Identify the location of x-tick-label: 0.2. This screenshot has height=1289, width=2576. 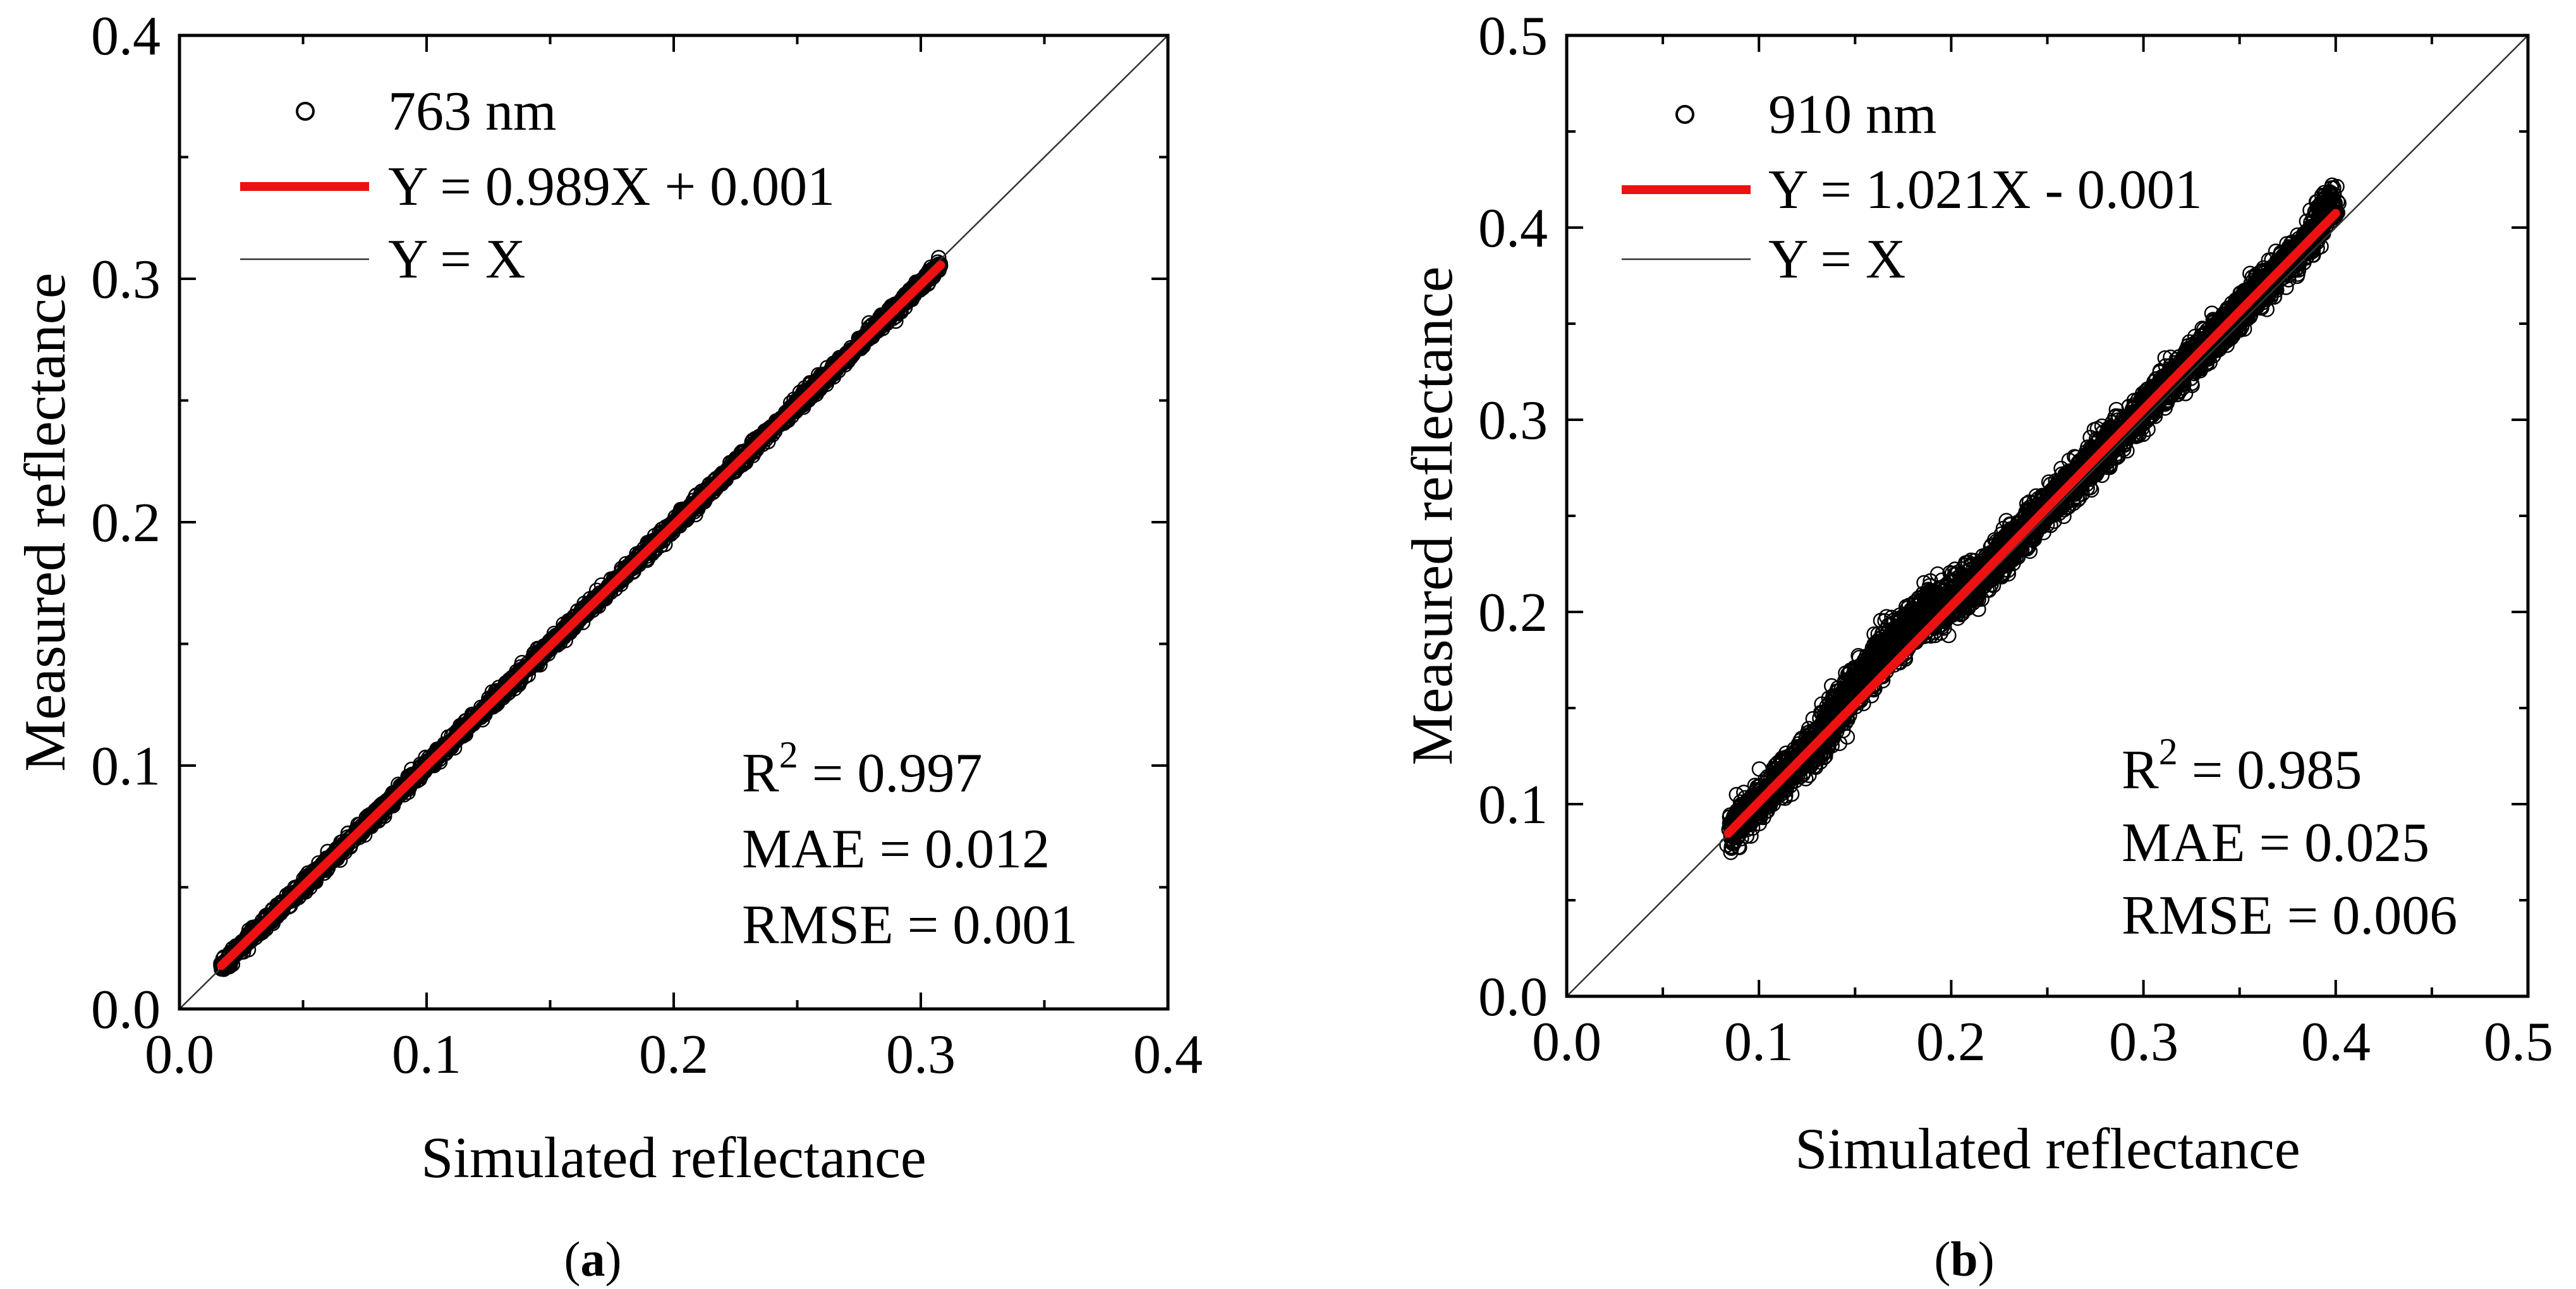
(673, 1054).